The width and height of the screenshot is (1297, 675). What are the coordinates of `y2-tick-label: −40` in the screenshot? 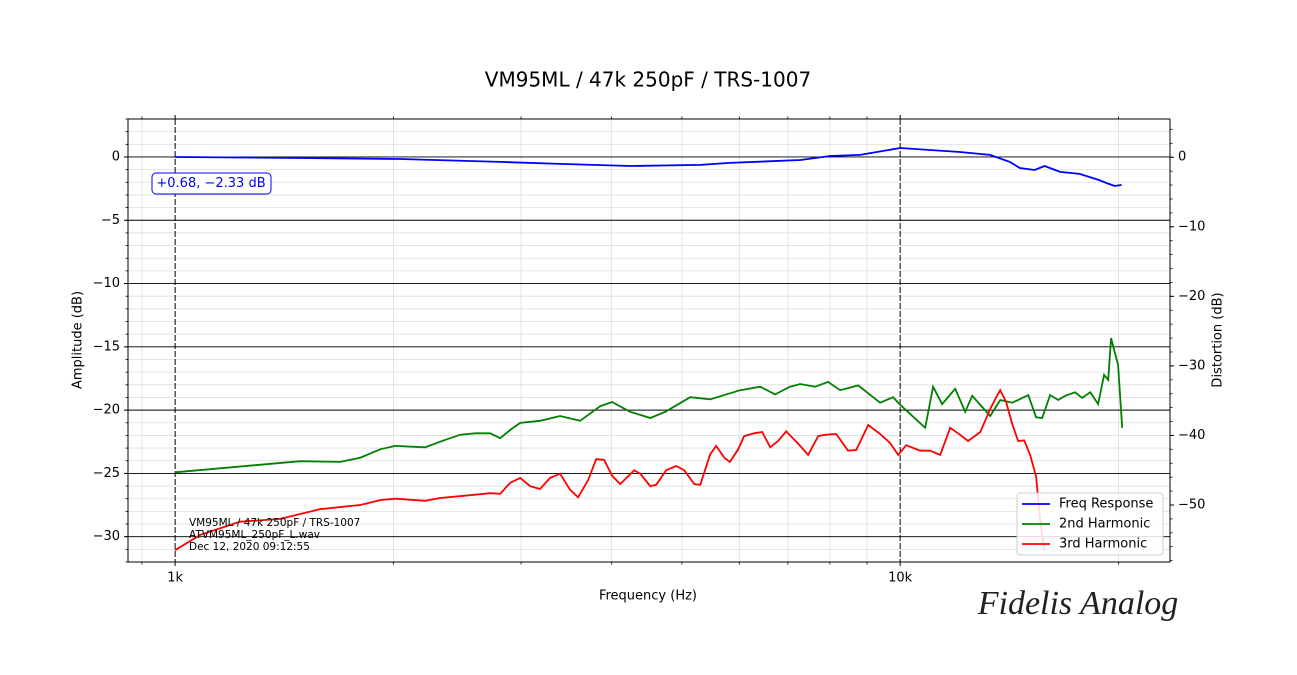 It's located at (1191, 435).